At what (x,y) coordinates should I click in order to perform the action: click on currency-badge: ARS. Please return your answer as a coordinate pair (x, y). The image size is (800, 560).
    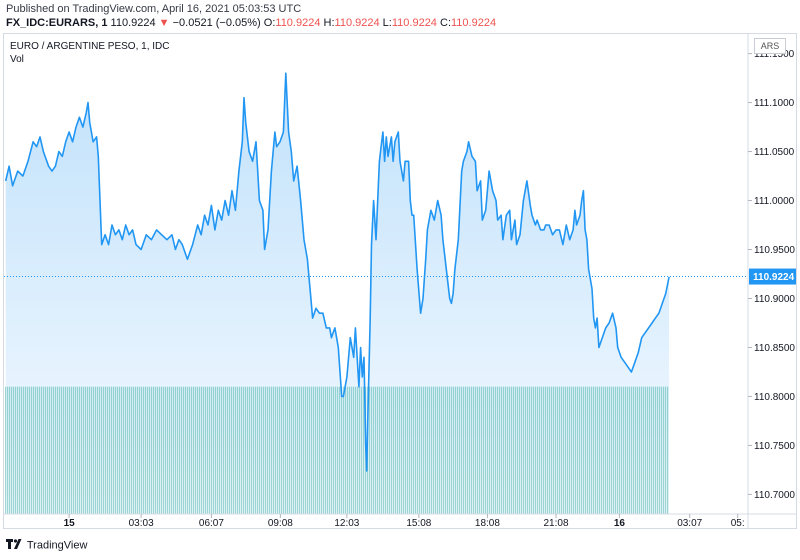
    Looking at the image, I should click on (770, 46).